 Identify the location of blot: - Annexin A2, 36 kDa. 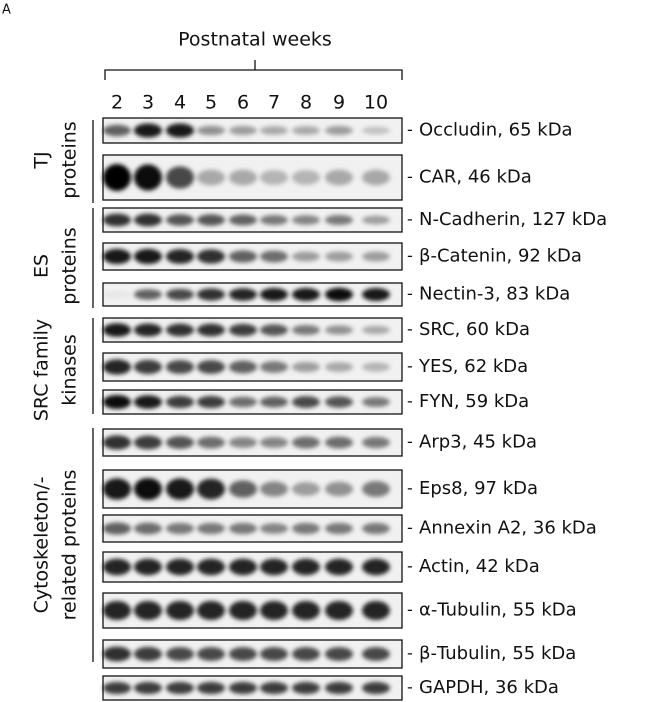
(349, 528).